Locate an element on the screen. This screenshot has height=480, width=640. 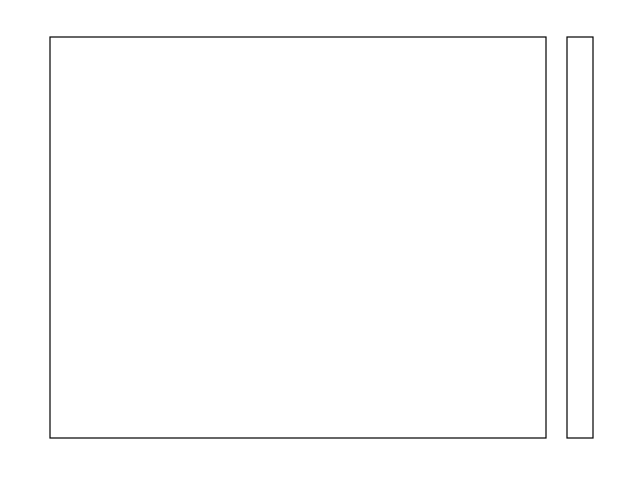
colorbar-border is located at coordinates (580, 237).